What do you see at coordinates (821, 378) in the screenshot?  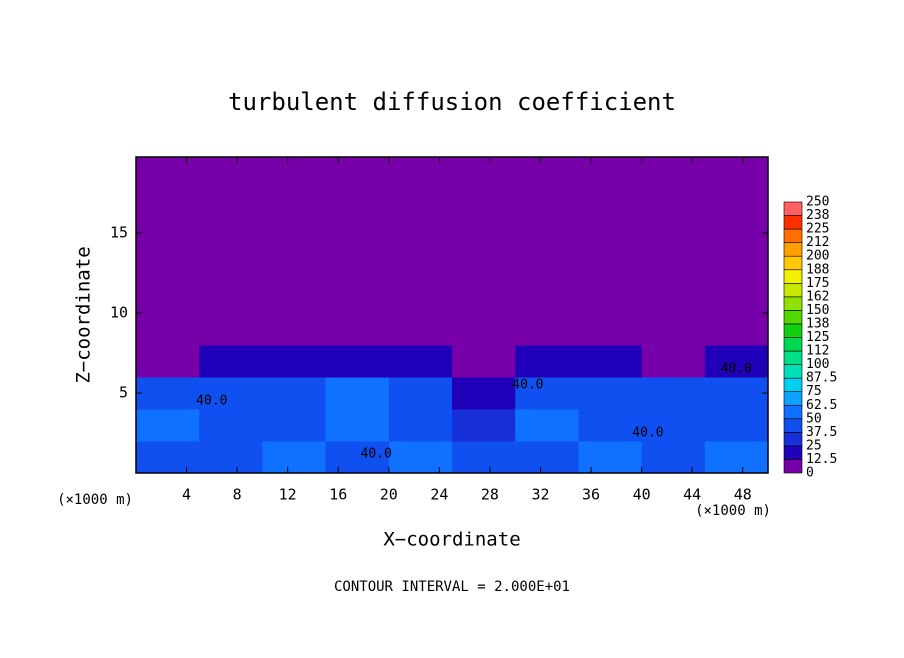 I see `colorbar-label: 87.5` at bounding box center [821, 378].